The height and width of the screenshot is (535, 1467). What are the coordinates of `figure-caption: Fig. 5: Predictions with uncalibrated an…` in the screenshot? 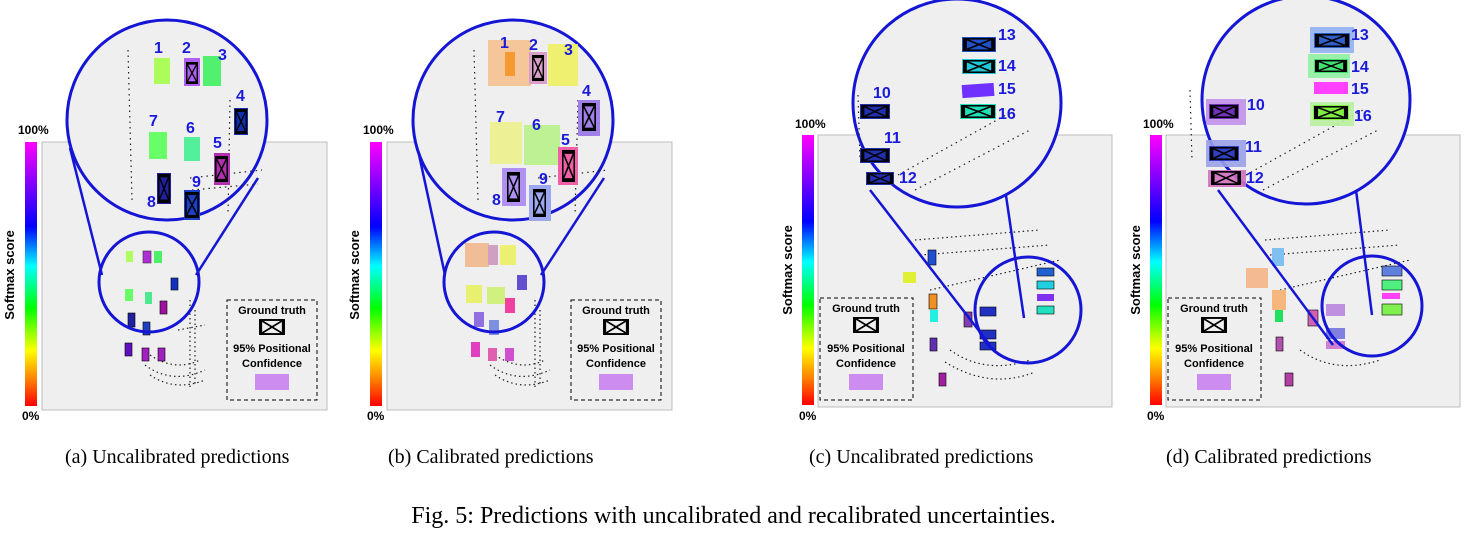 It's located at (733, 516).